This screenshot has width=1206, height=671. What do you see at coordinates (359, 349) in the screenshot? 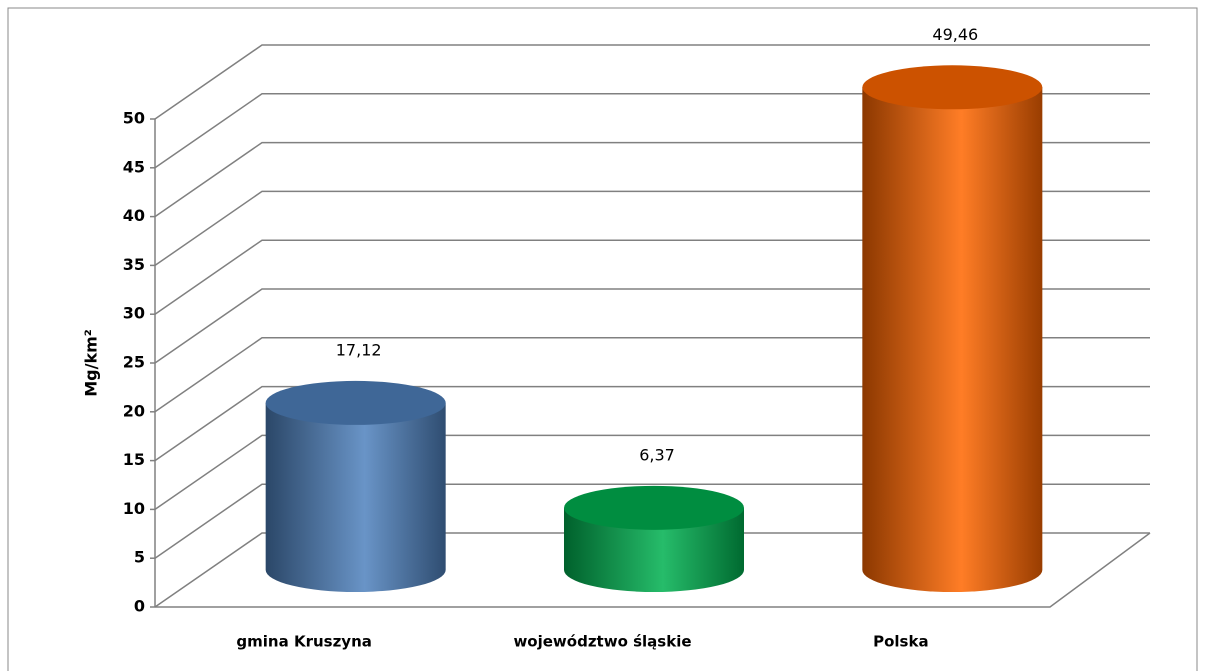
I see `value-label: 17,12` at bounding box center [359, 349].